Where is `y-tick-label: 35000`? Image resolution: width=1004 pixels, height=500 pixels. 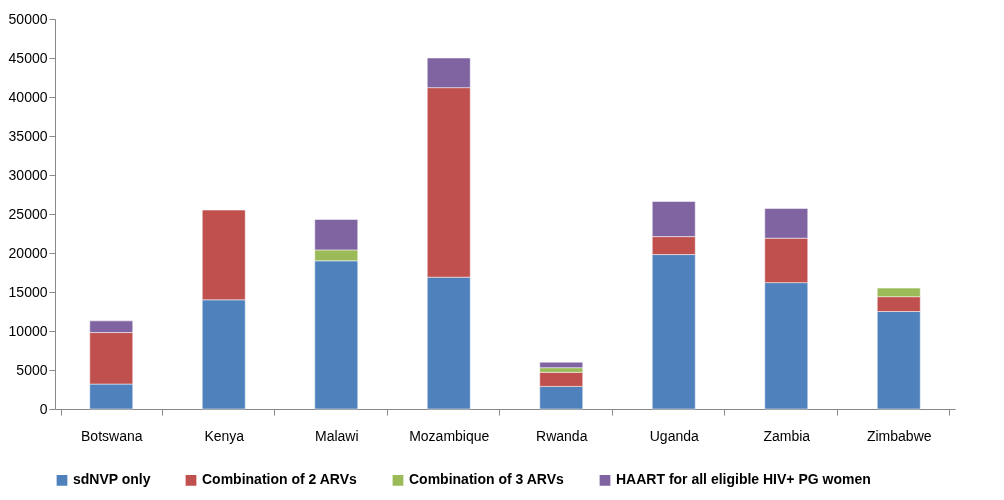
y-tick-label: 35000 is located at coordinates (28, 135).